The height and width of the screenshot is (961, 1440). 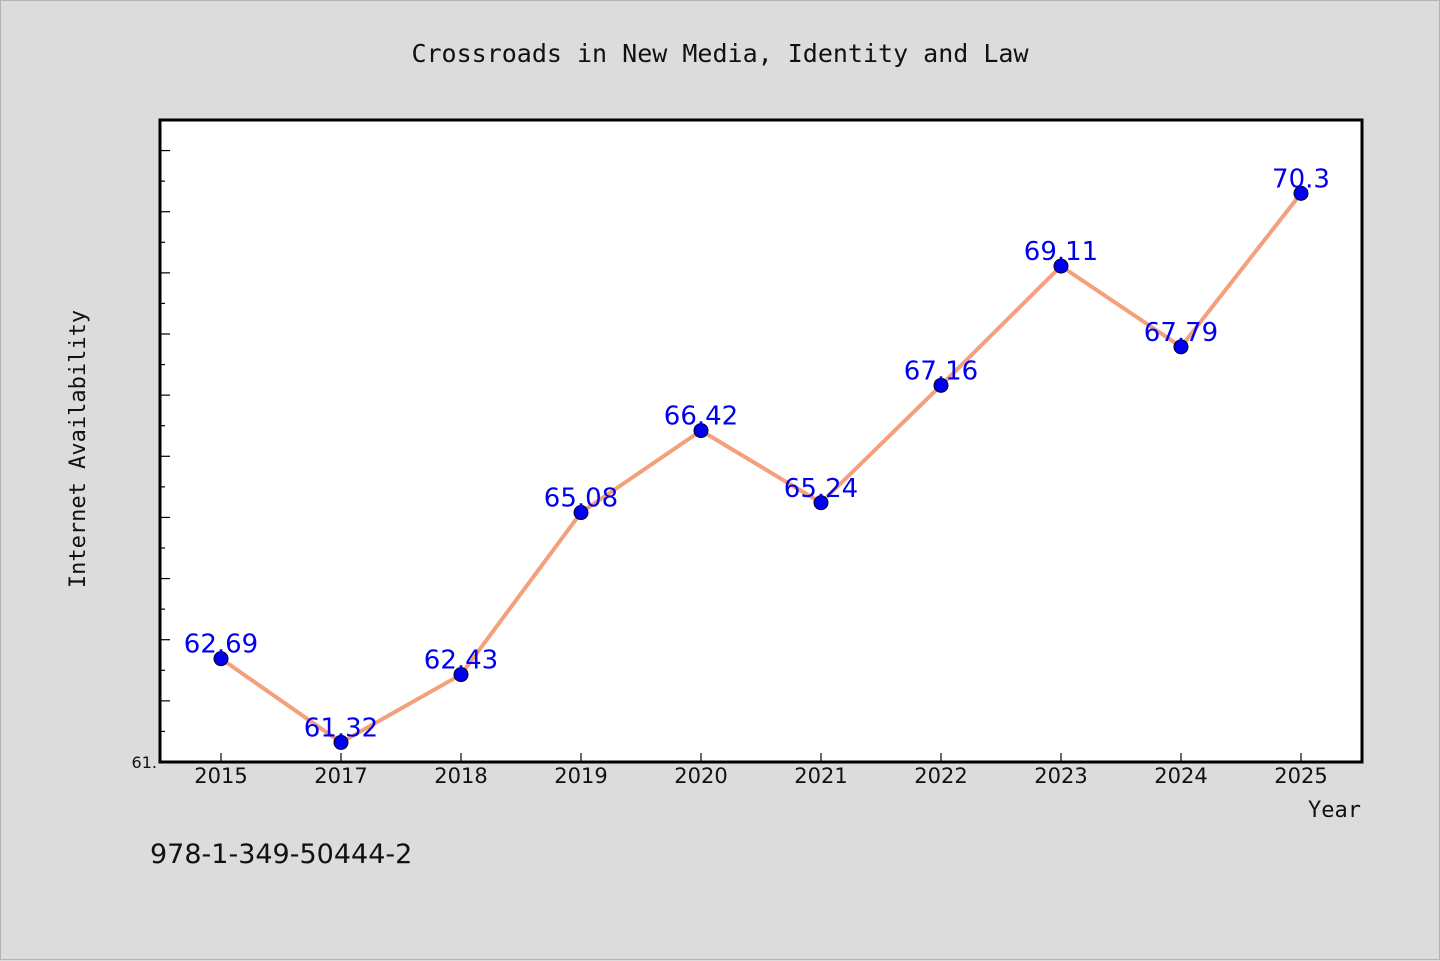 I want to click on x-tick-label: 2024, so click(x=1180, y=776).